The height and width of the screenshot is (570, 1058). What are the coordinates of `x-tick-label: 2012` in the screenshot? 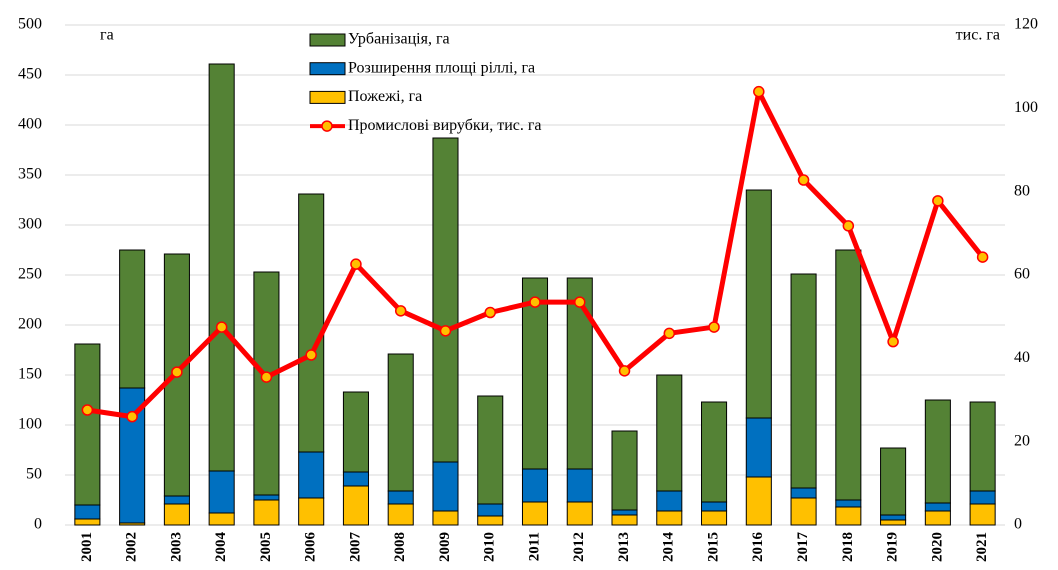 It's located at (579, 547).